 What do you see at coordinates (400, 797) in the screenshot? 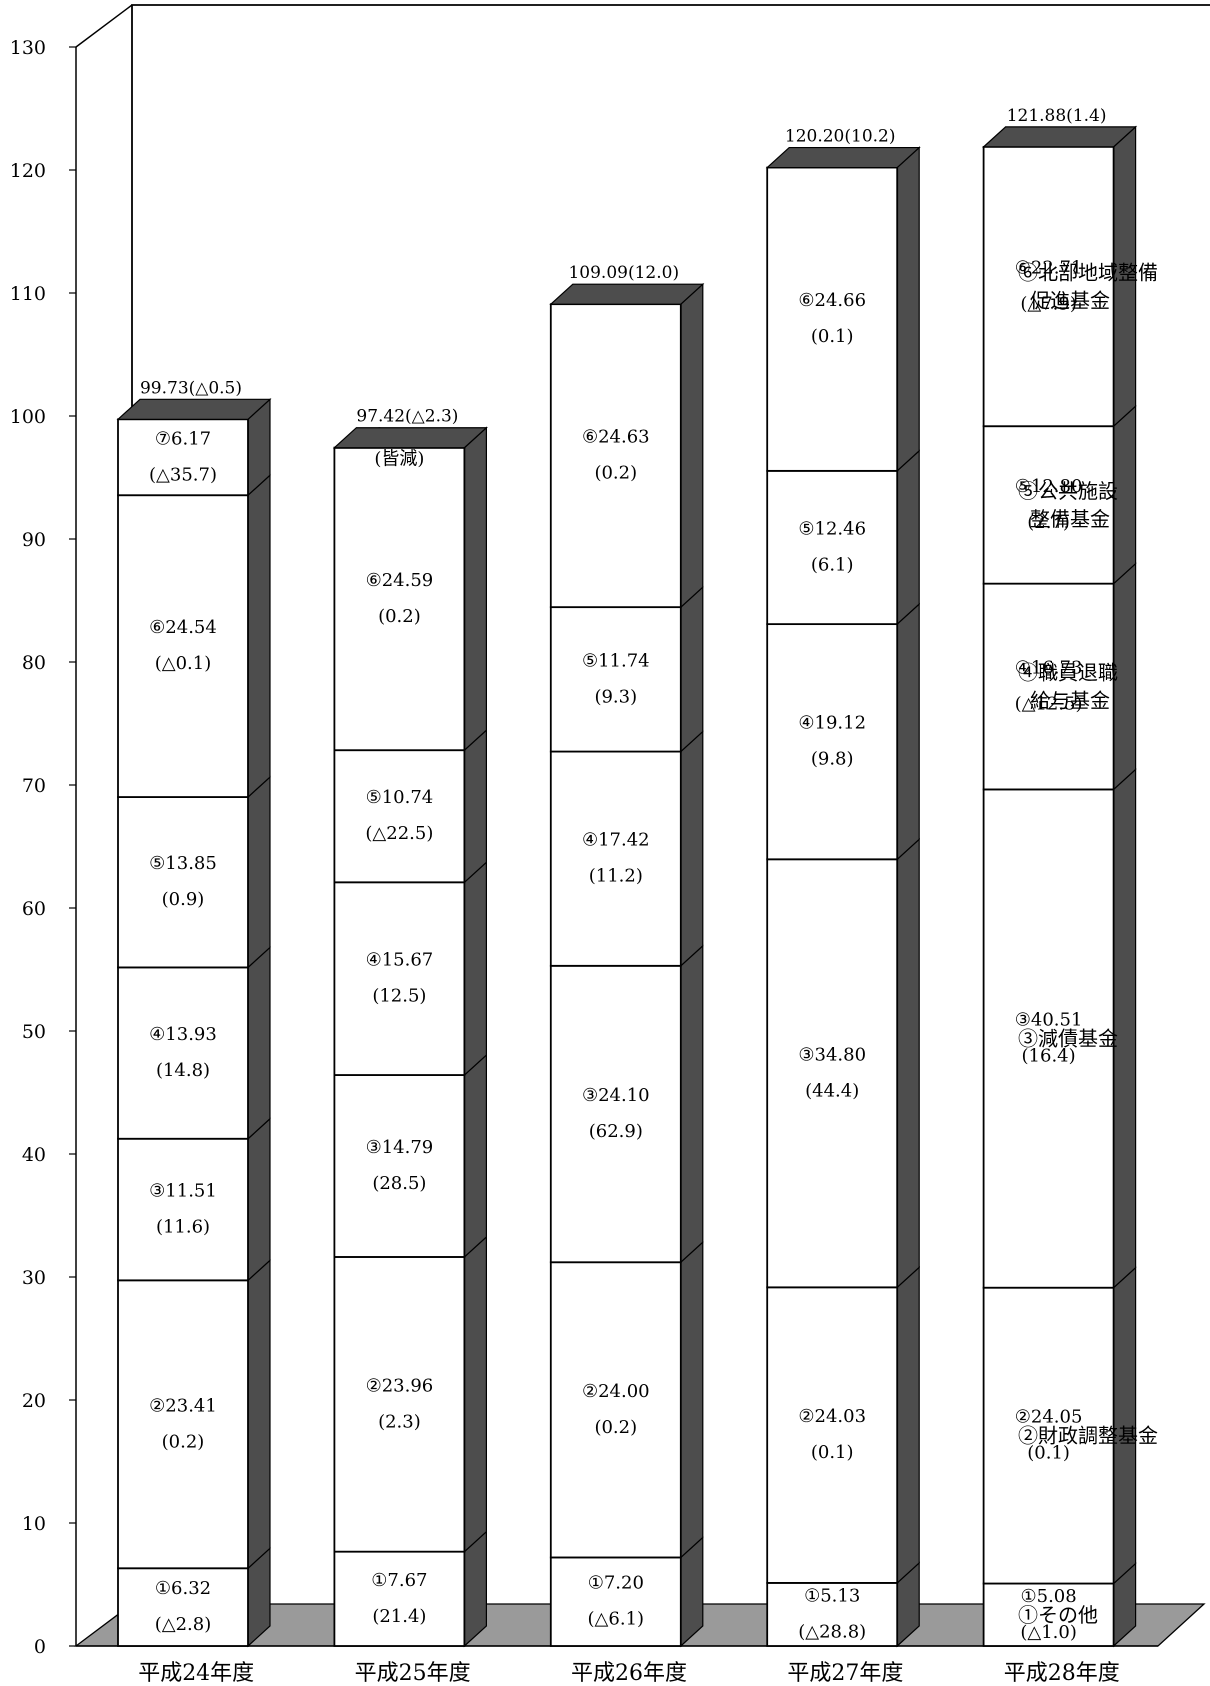
I see `segment-value-label: ⑤10.74` at bounding box center [400, 797].